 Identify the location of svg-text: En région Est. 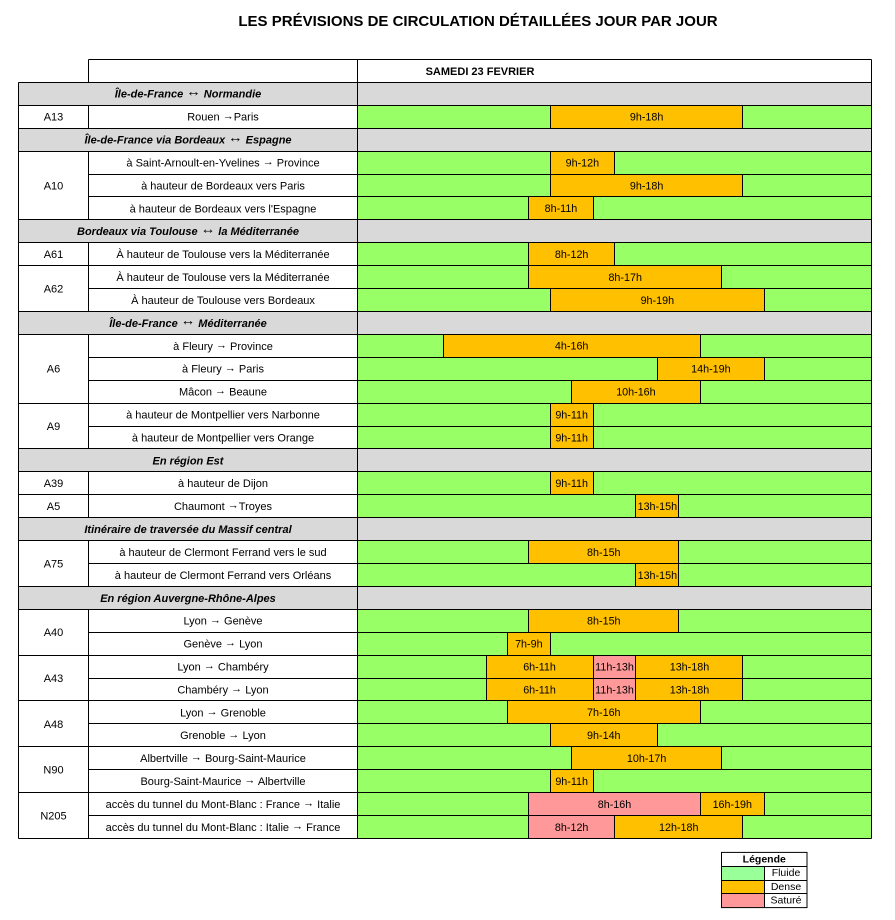
(189, 461).